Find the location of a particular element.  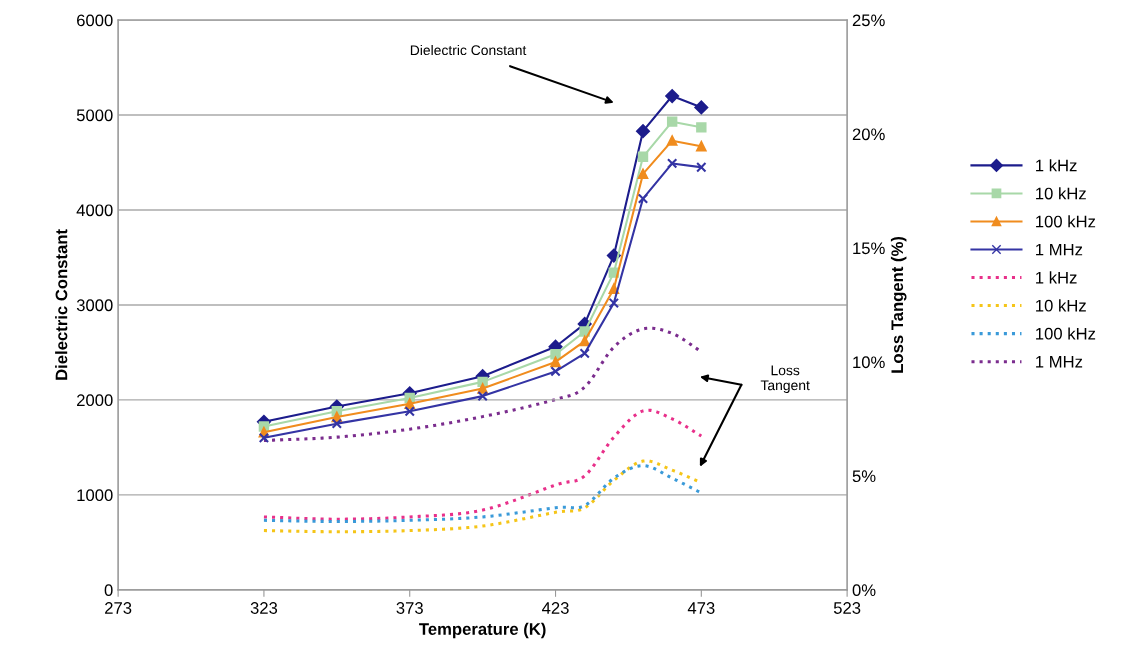

x-tick-label: 373 is located at coordinates (409, 608).